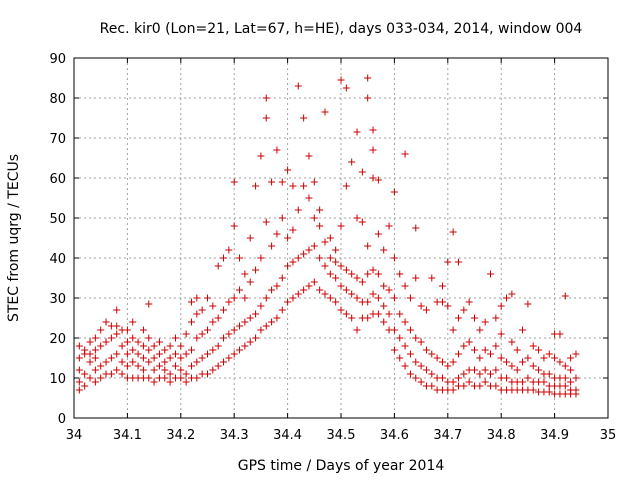 This screenshot has width=640, height=480. Describe the element at coordinates (57, 139) in the screenshot. I see `y-tick-label: 70` at that location.